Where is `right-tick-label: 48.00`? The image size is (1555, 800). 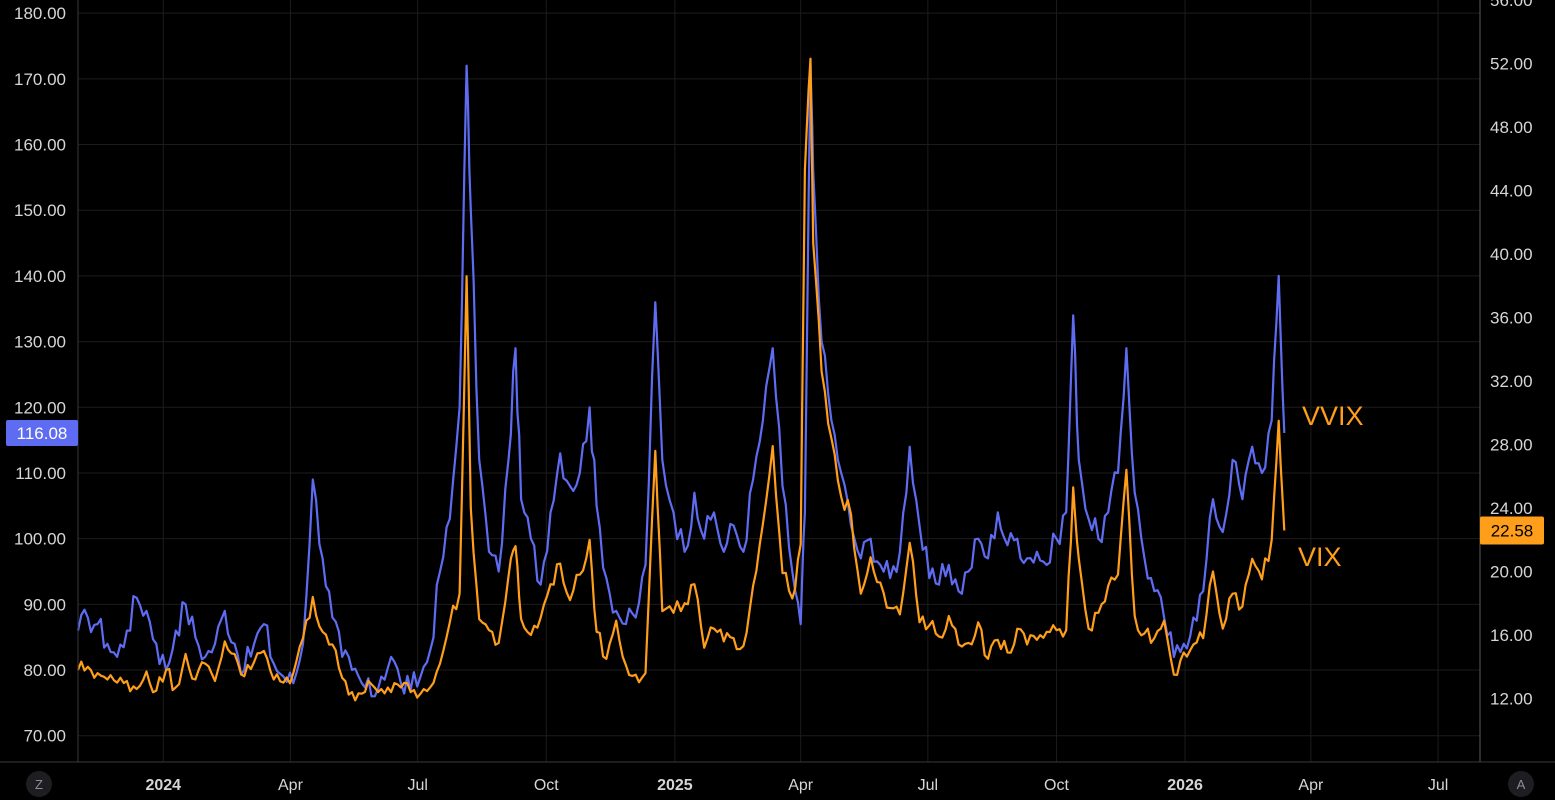
right-tick-label: 48.00 is located at coordinates (1511, 127).